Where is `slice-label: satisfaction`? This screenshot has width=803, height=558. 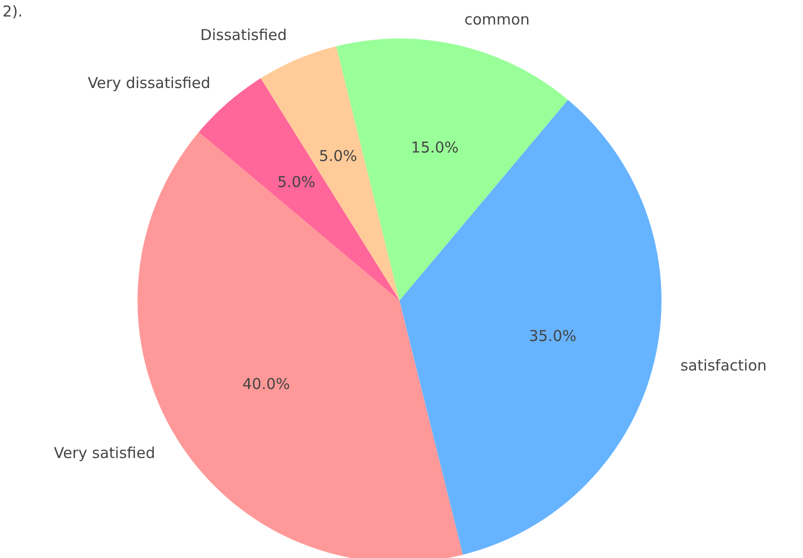 slice-label: satisfaction is located at coordinates (723, 365).